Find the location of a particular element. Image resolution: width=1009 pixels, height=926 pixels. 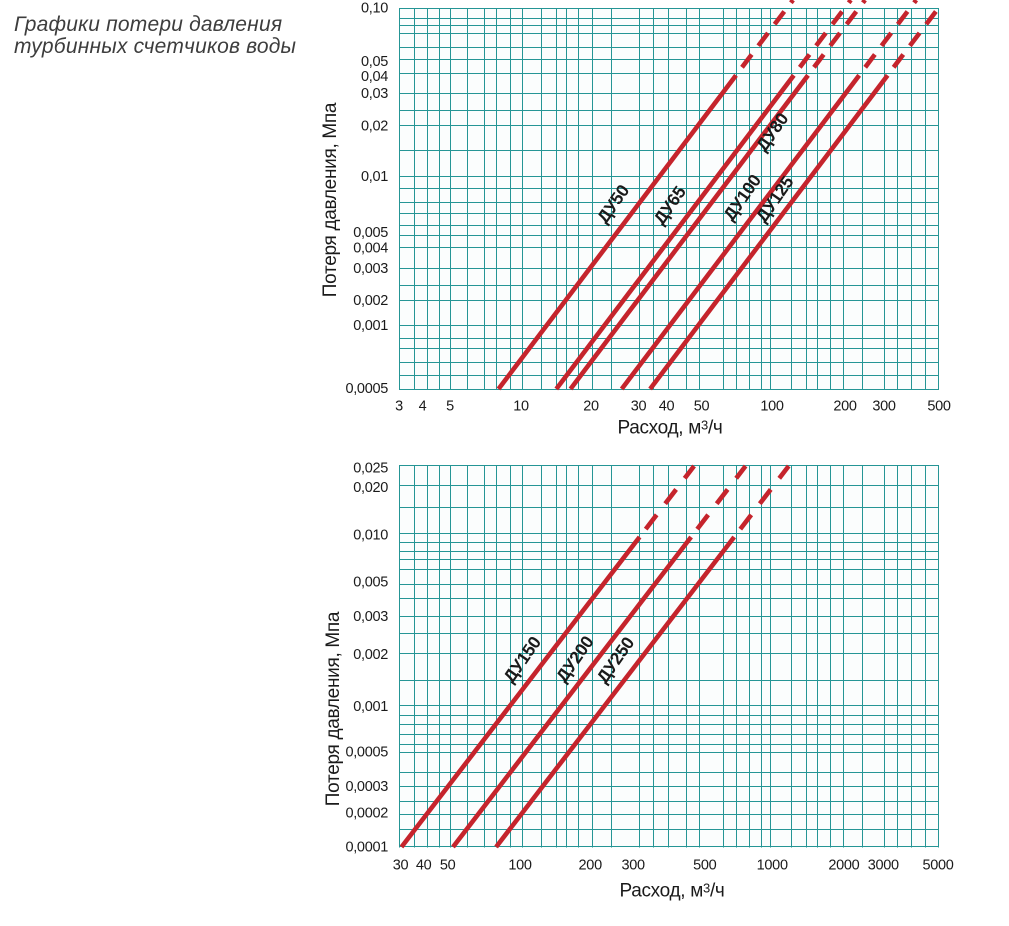

svg-text: 3 is located at coordinates (399, 407).